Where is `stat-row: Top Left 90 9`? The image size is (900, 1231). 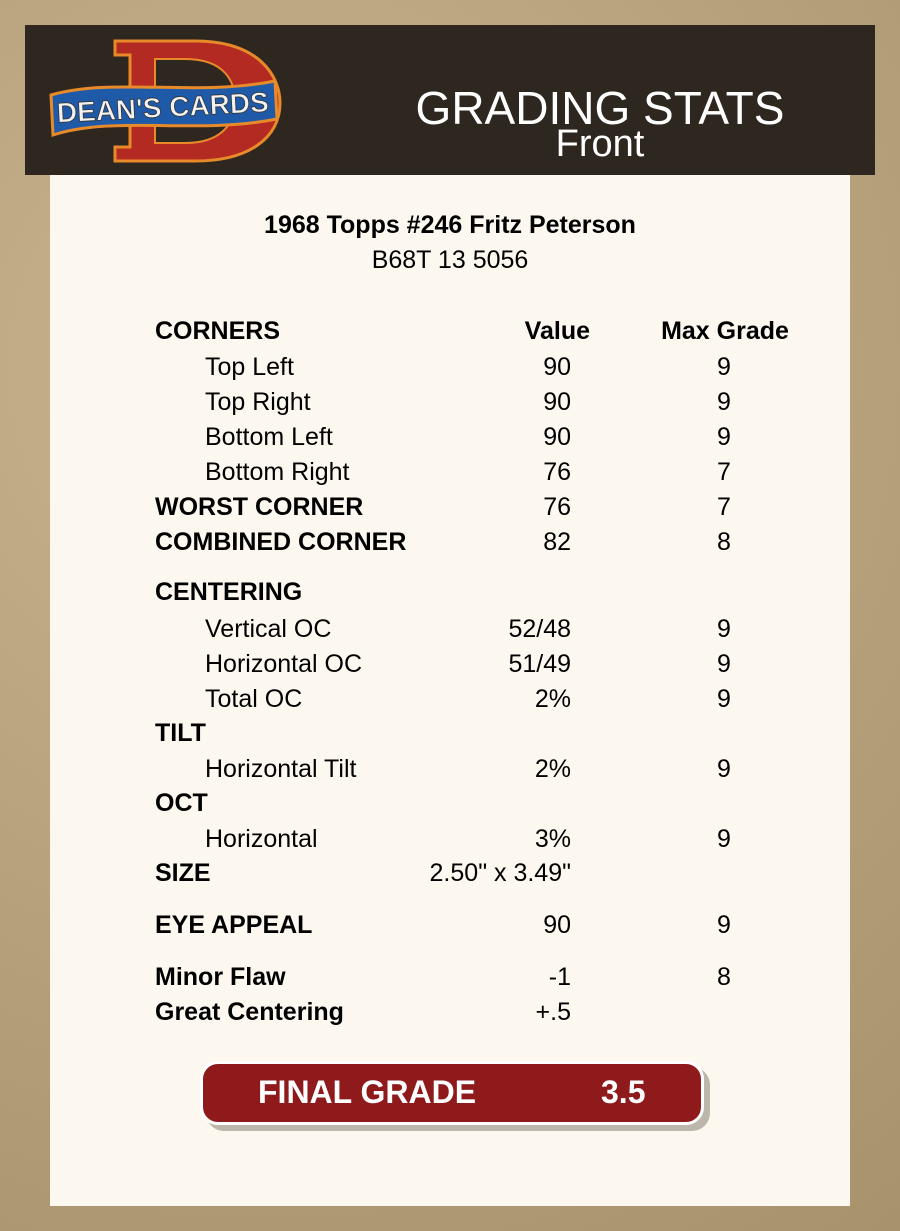 stat-row: Top Left 90 9 is located at coordinates (450, 367).